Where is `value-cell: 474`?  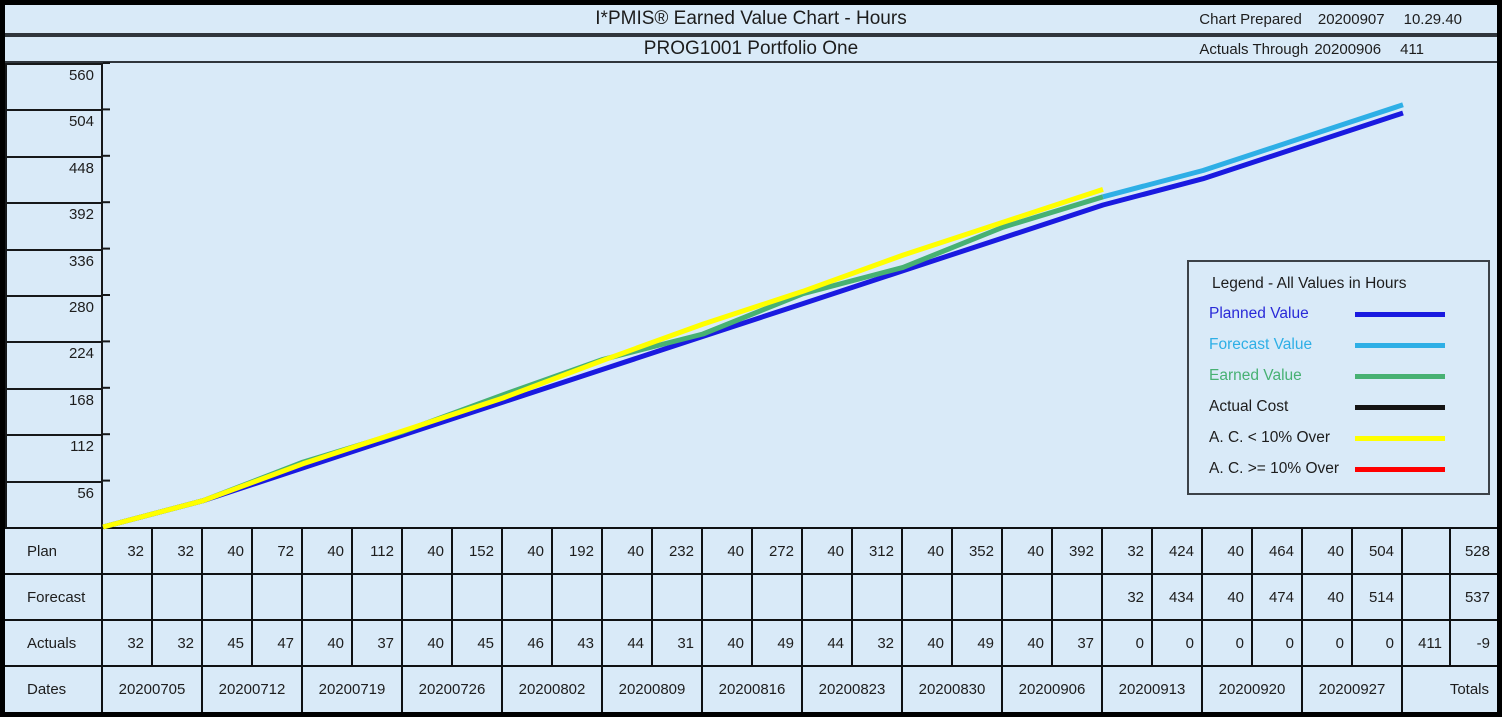 value-cell: 474 is located at coordinates (1277, 597).